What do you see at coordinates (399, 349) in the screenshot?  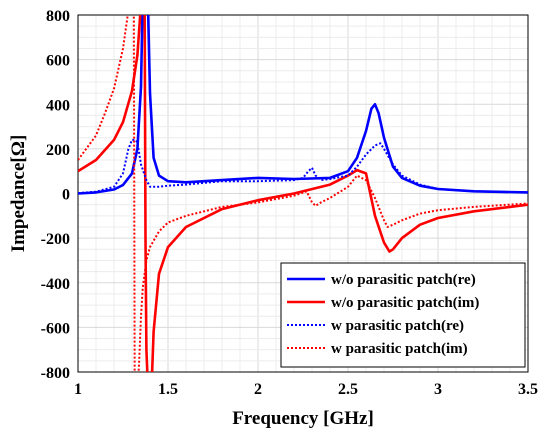 I see `legend-label-4: w parasitic patch(im)` at bounding box center [399, 349].